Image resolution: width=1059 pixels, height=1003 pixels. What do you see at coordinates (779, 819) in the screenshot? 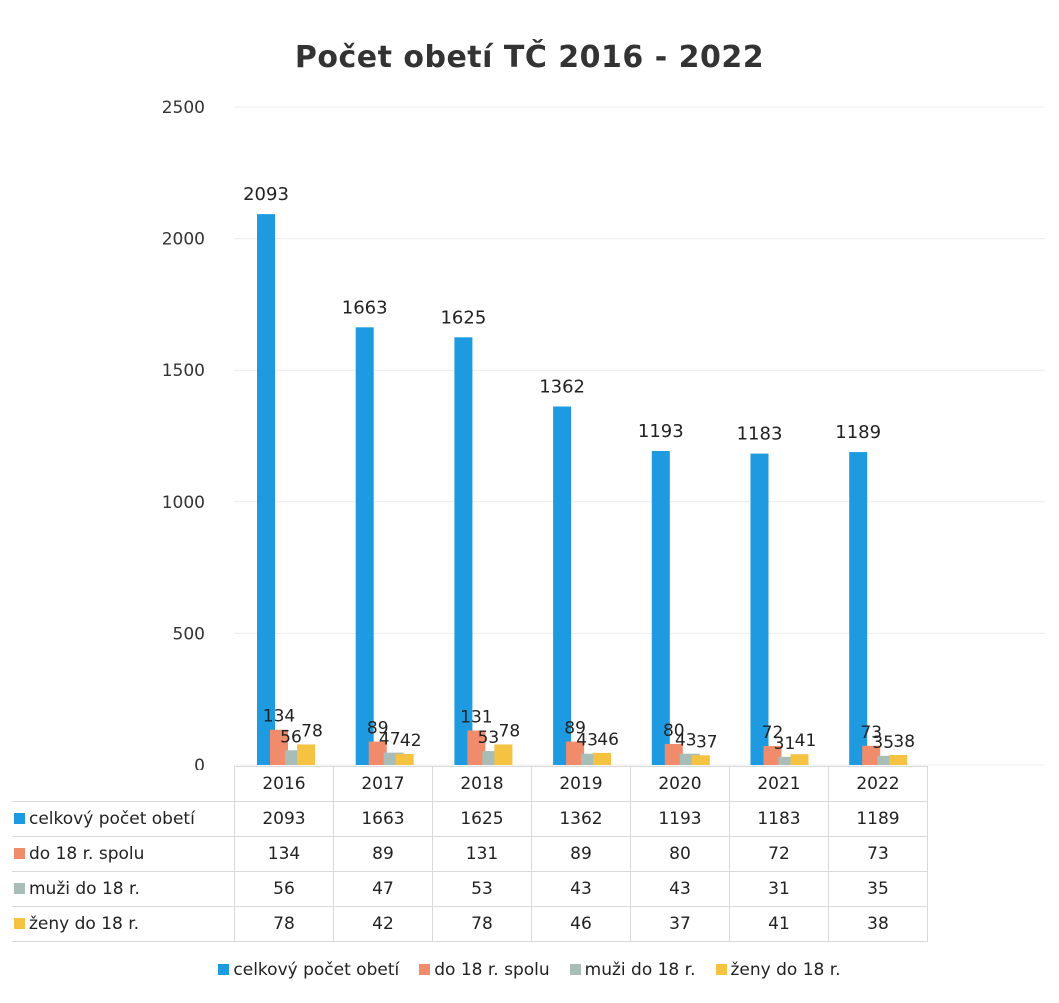
I see `table-cell: 1183` at bounding box center [779, 819].